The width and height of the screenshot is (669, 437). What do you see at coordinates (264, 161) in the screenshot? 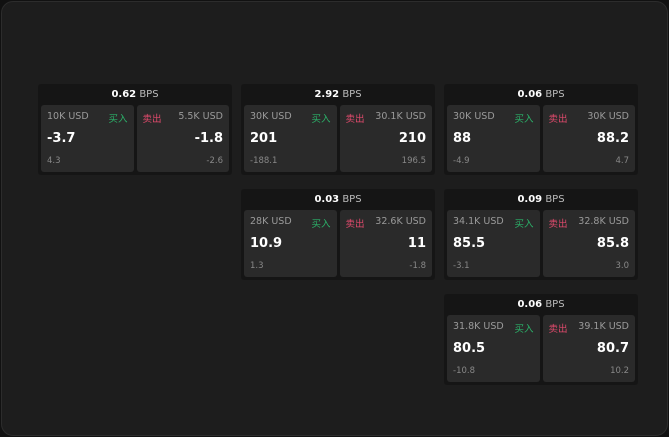
I see `bid-change: -188.1` at bounding box center [264, 161].